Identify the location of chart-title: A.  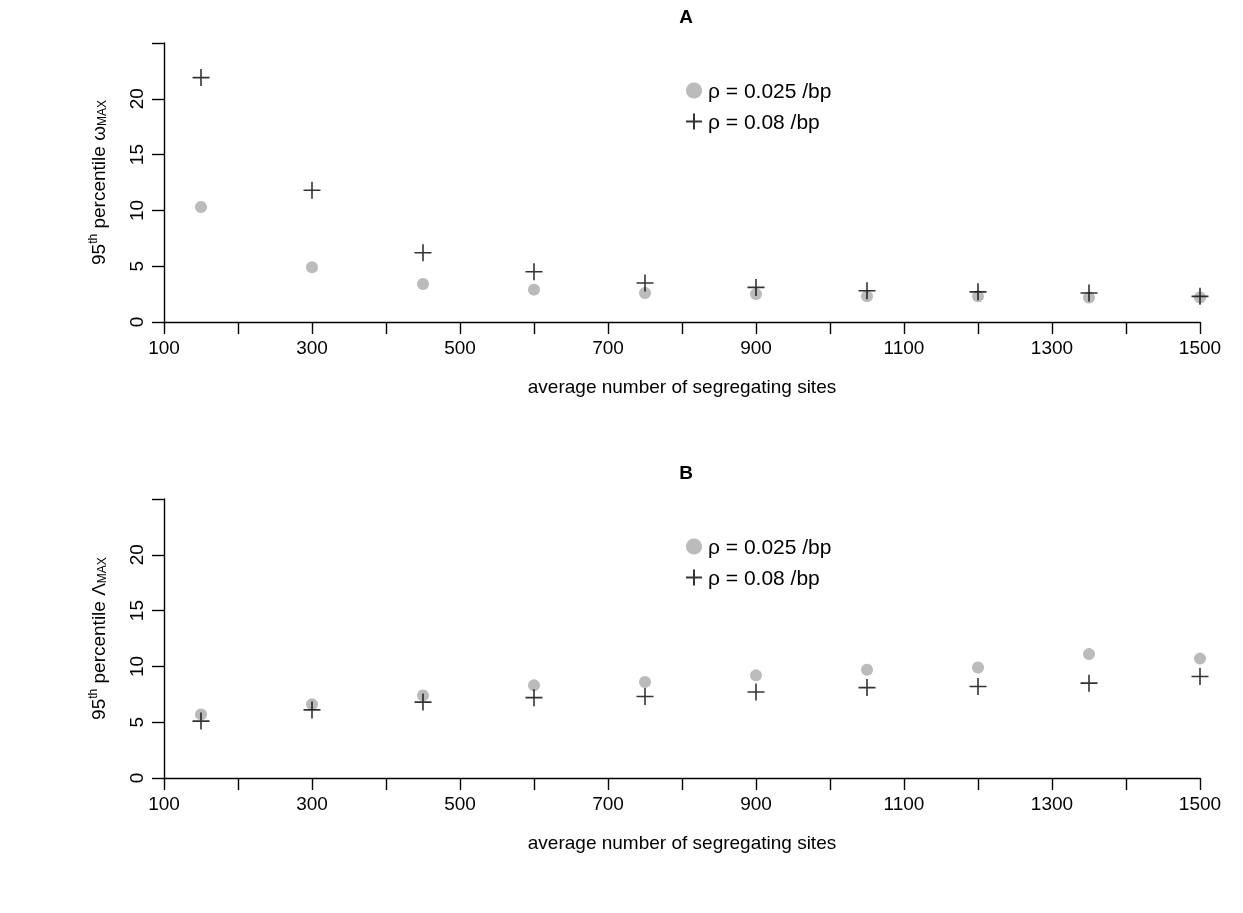
(686, 16).